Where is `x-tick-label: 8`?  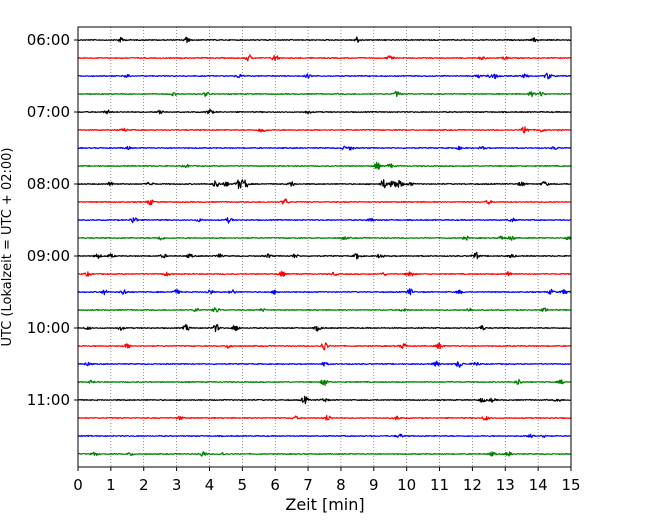 x-tick-label: 8 is located at coordinates (341, 485).